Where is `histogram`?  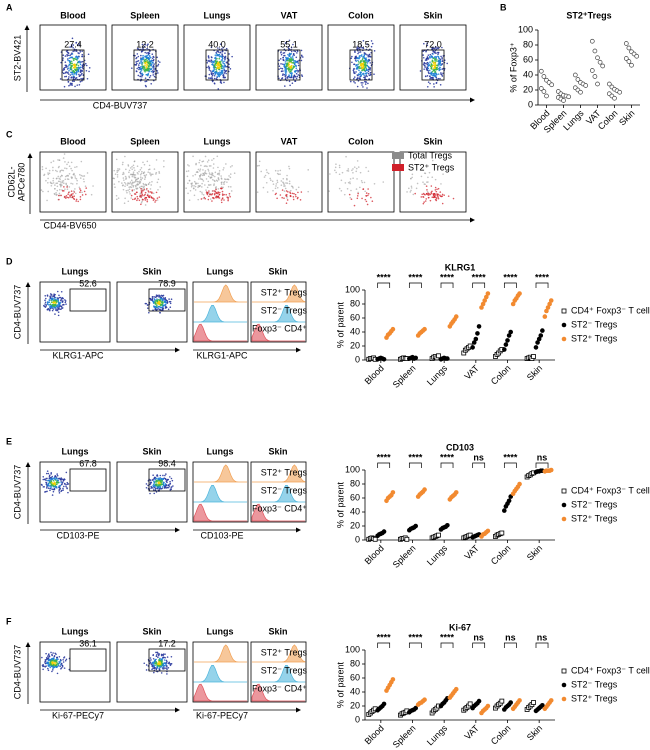 histogram is located at coordinates (279, 293).